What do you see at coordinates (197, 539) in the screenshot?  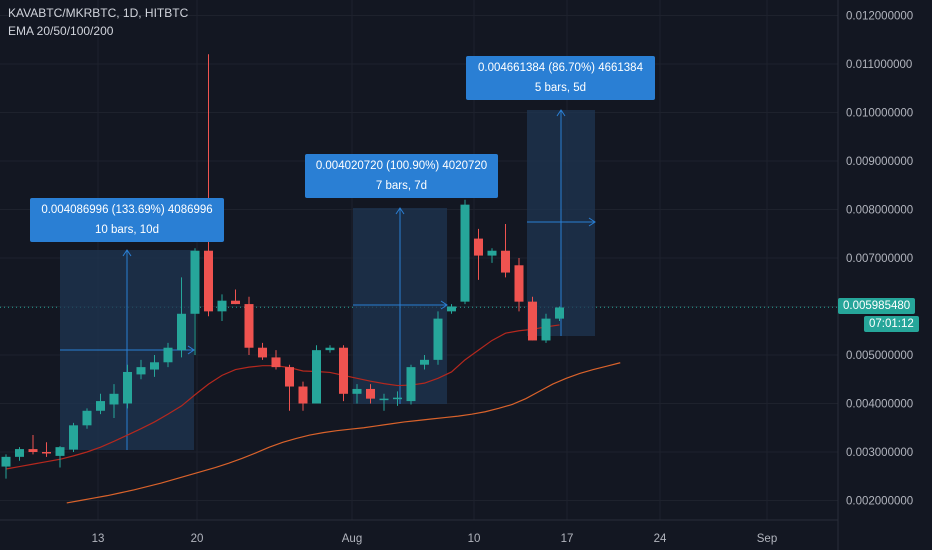 I see `x-tick-label: 20` at bounding box center [197, 539].